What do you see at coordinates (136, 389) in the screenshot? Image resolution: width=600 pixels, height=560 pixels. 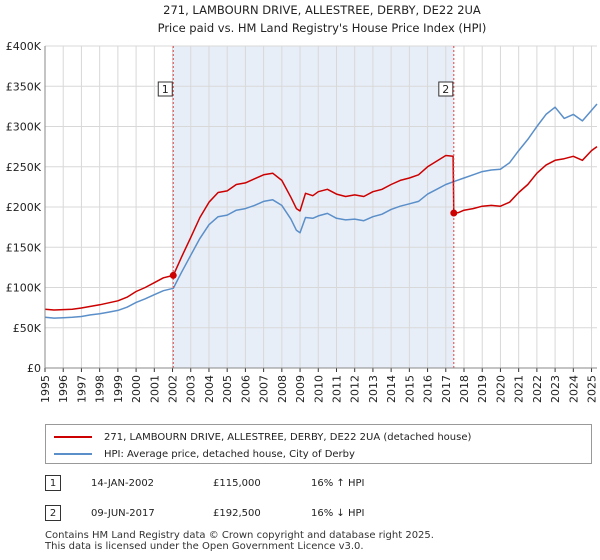 I see `x-tick-label: 2000` at bounding box center [136, 389].